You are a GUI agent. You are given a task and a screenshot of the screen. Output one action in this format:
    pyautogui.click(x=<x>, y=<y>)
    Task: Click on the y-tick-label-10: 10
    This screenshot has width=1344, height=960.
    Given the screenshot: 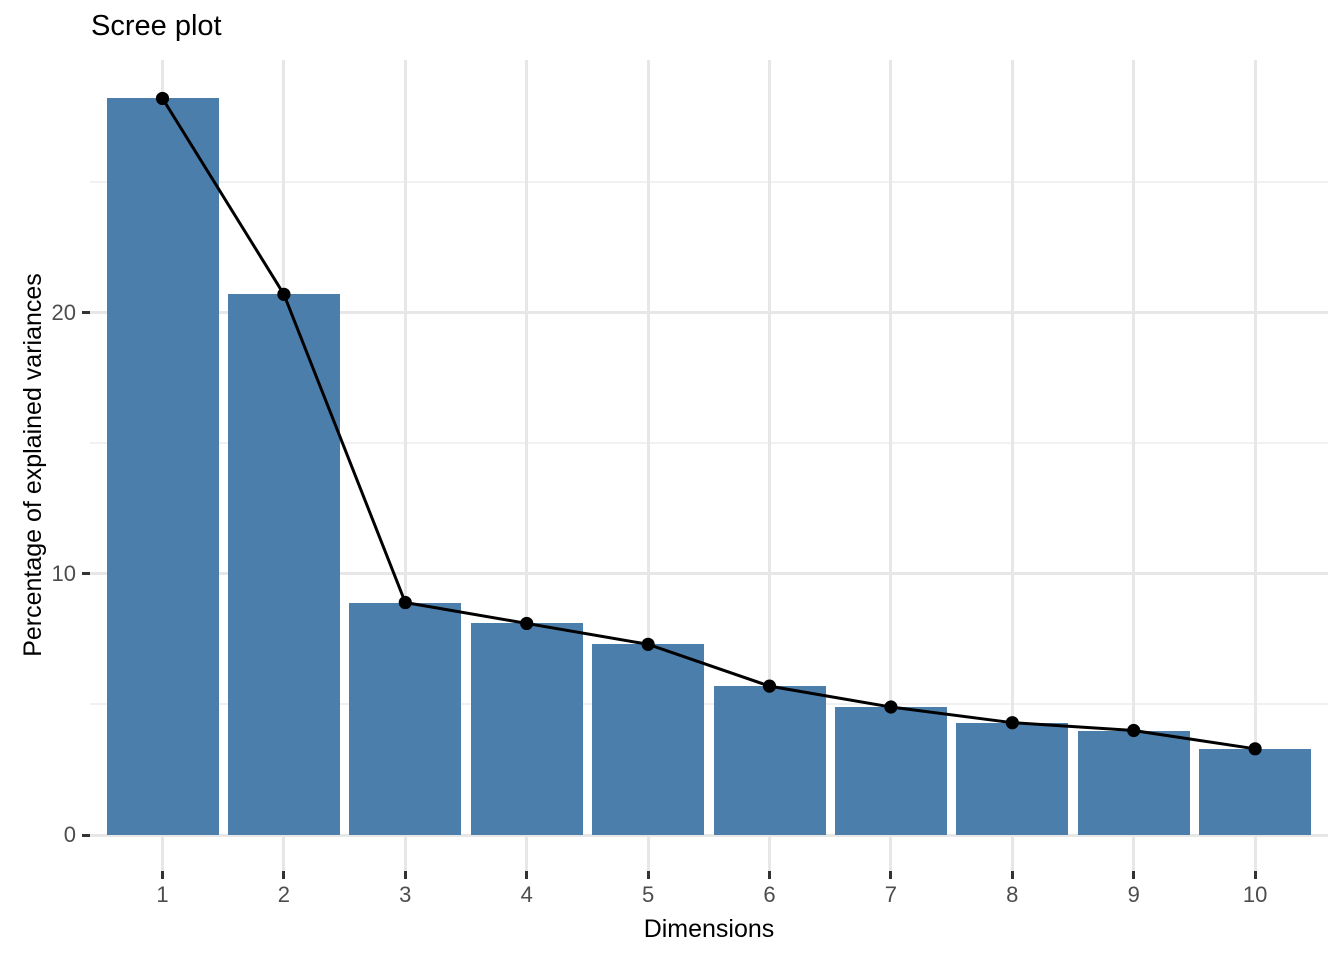 What is the action you would take?
    pyautogui.click(x=63, y=573)
    